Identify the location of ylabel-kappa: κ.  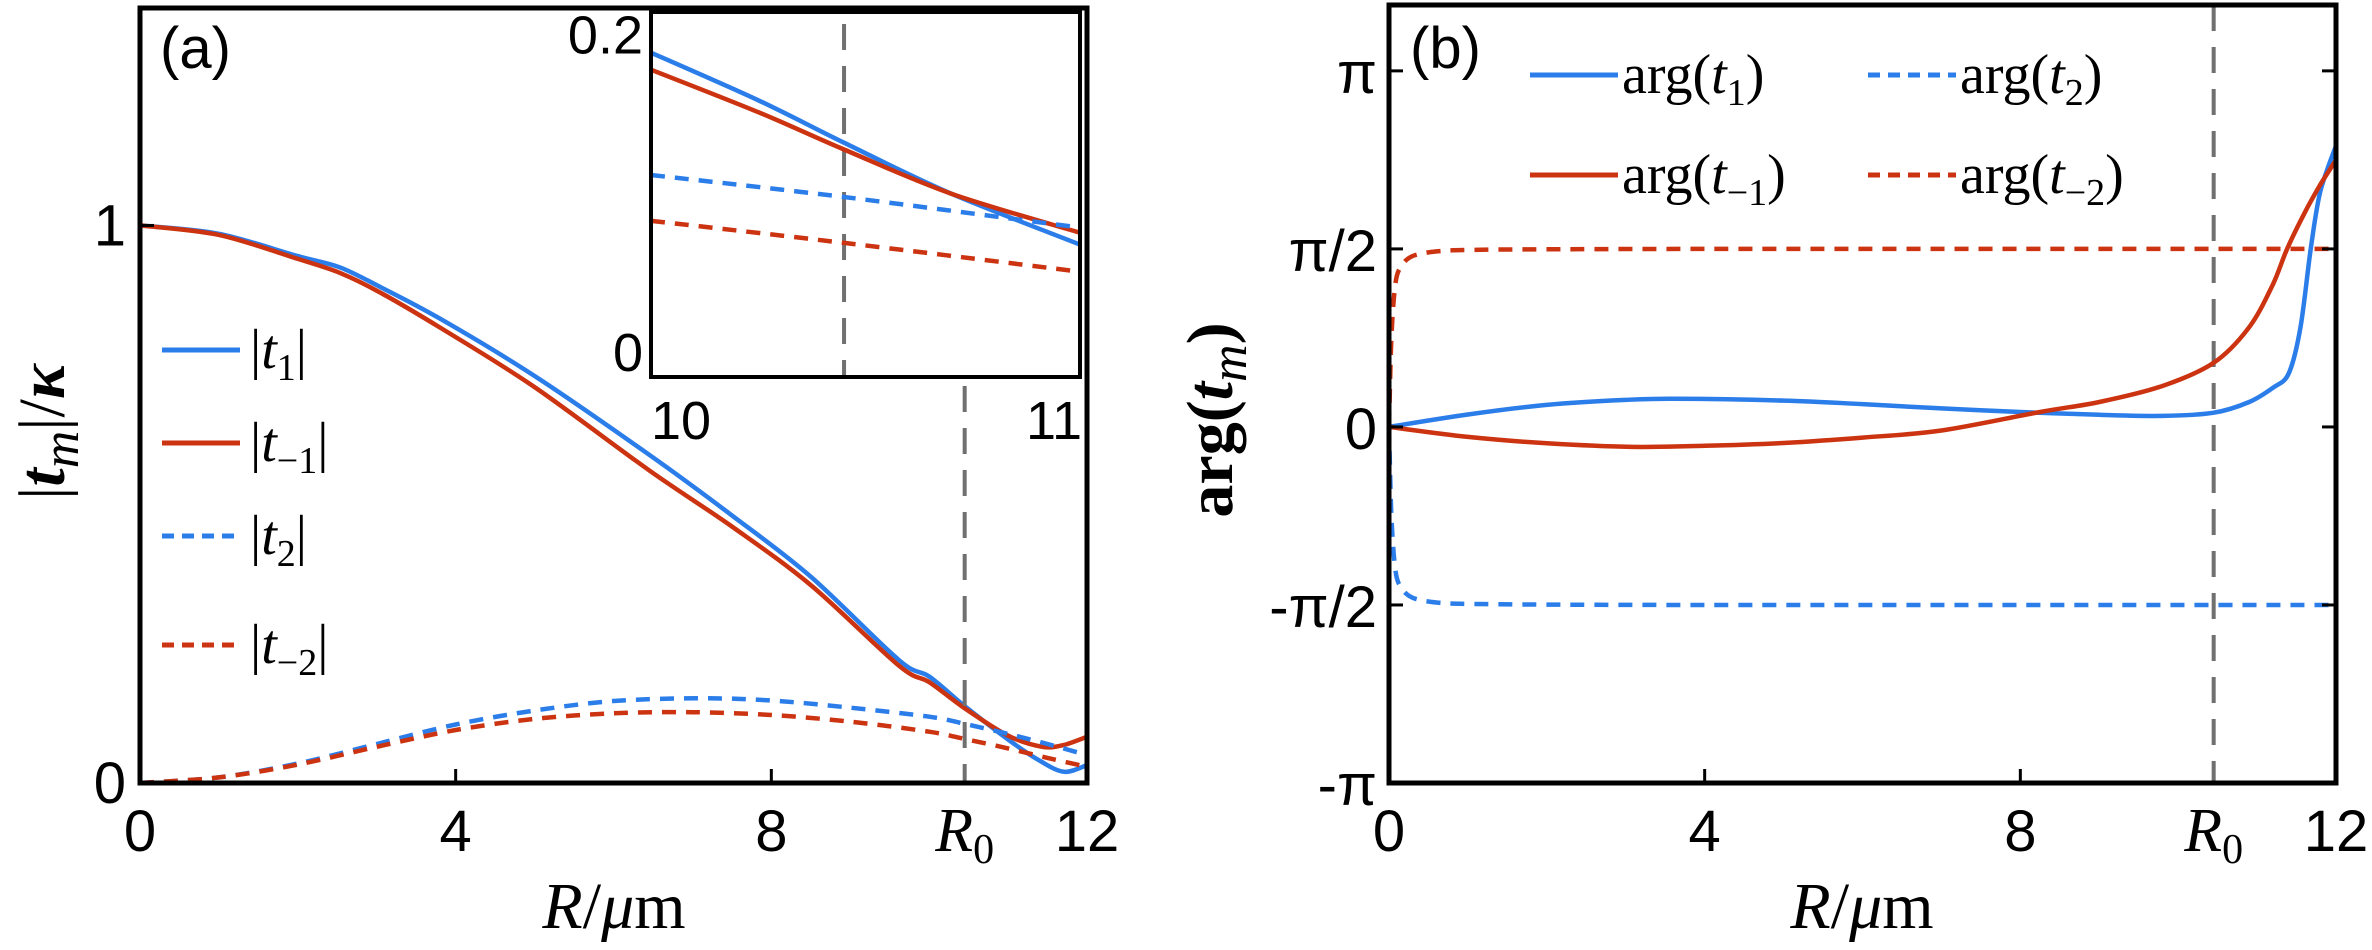
(42, 380).